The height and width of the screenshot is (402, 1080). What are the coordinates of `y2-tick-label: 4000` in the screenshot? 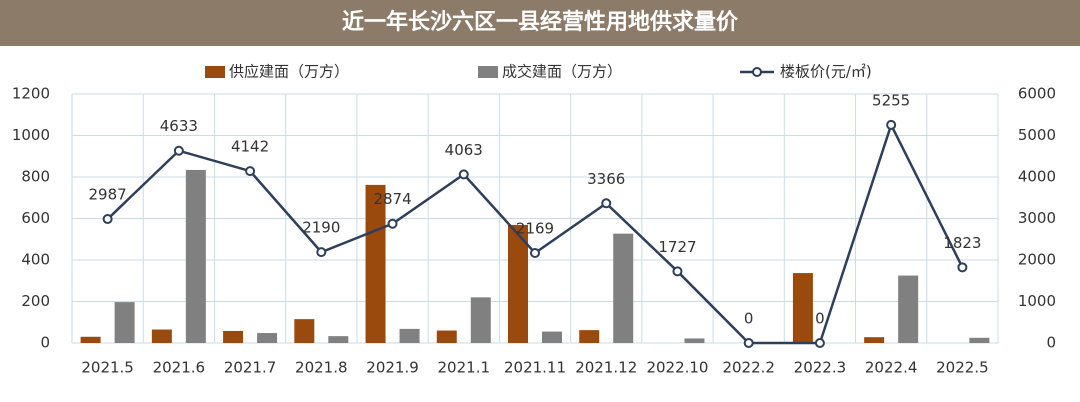 It's located at (1037, 177).